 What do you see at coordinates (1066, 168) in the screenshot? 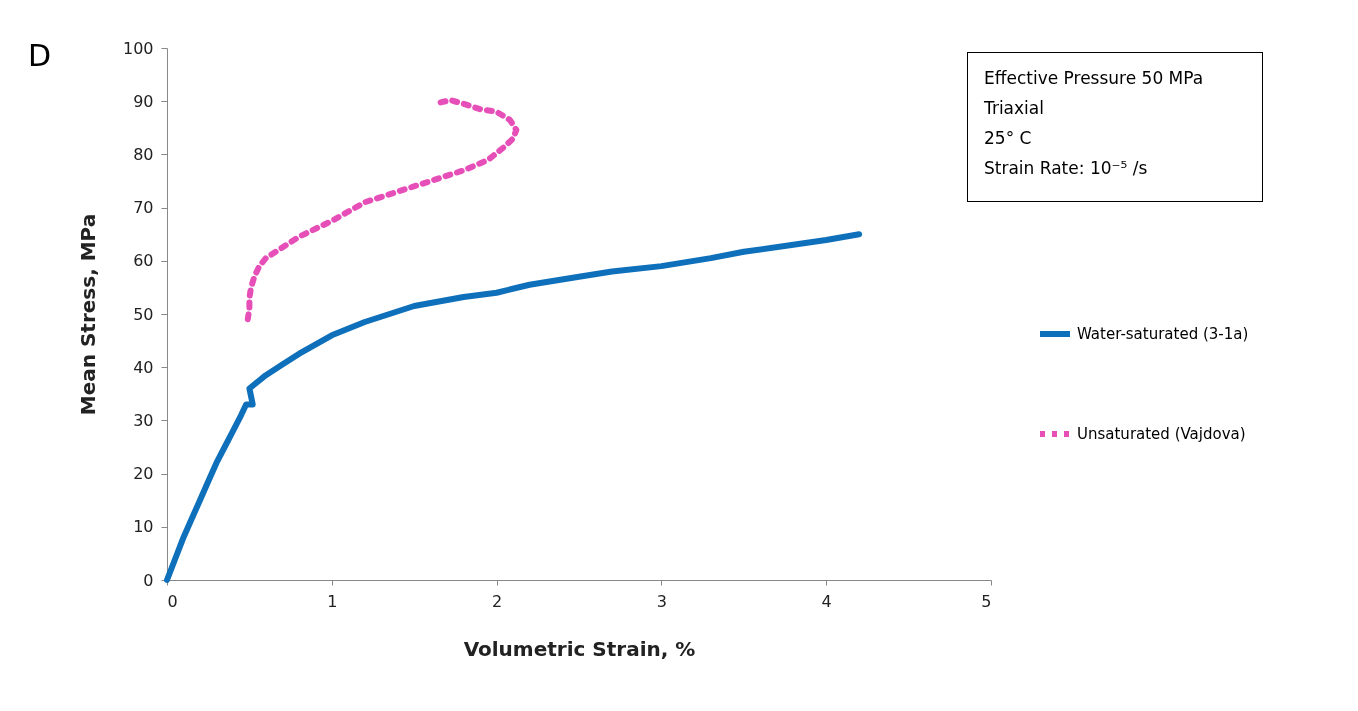
I see `annotation: Strain Rate: 10⁻⁵ /s` at bounding box center [1066, 168].